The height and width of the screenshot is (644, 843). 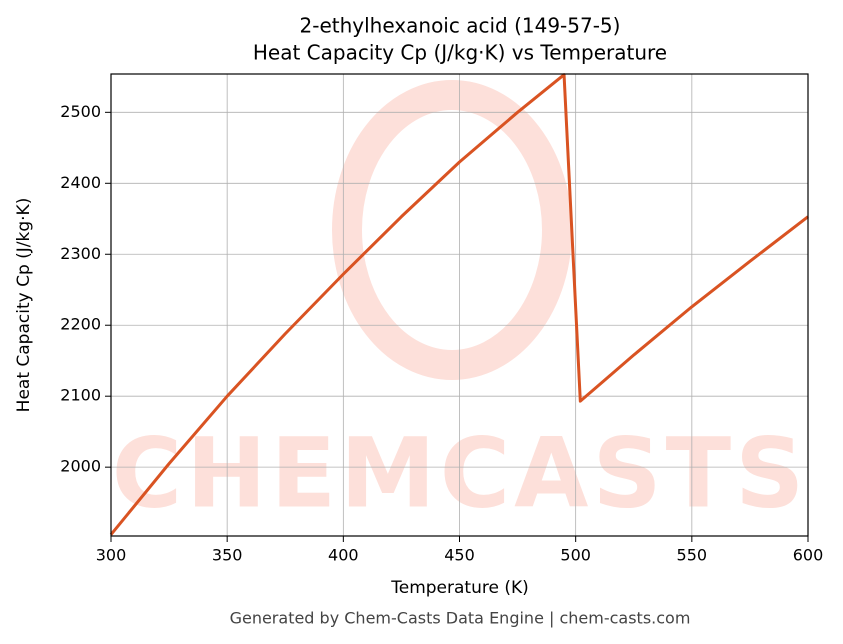 What do you see at coordinates (80, 111) in the screenshot?
I see `y-tick-label: 2500` at bounding box center [80, 111].